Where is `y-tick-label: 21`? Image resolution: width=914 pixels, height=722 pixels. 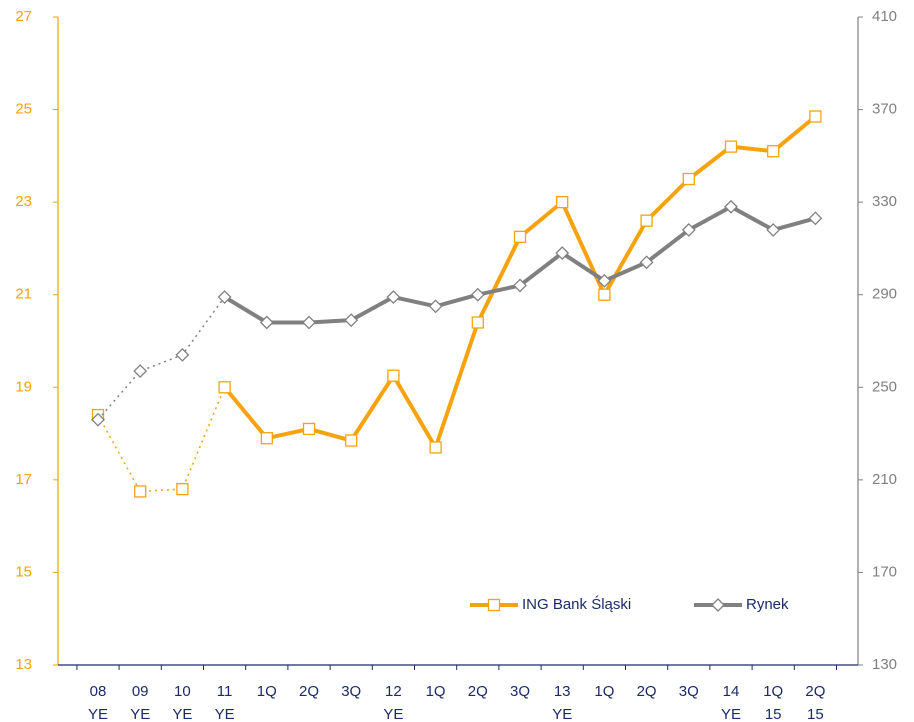 y-tick-label: 21 is located at coordinates (23, 294).